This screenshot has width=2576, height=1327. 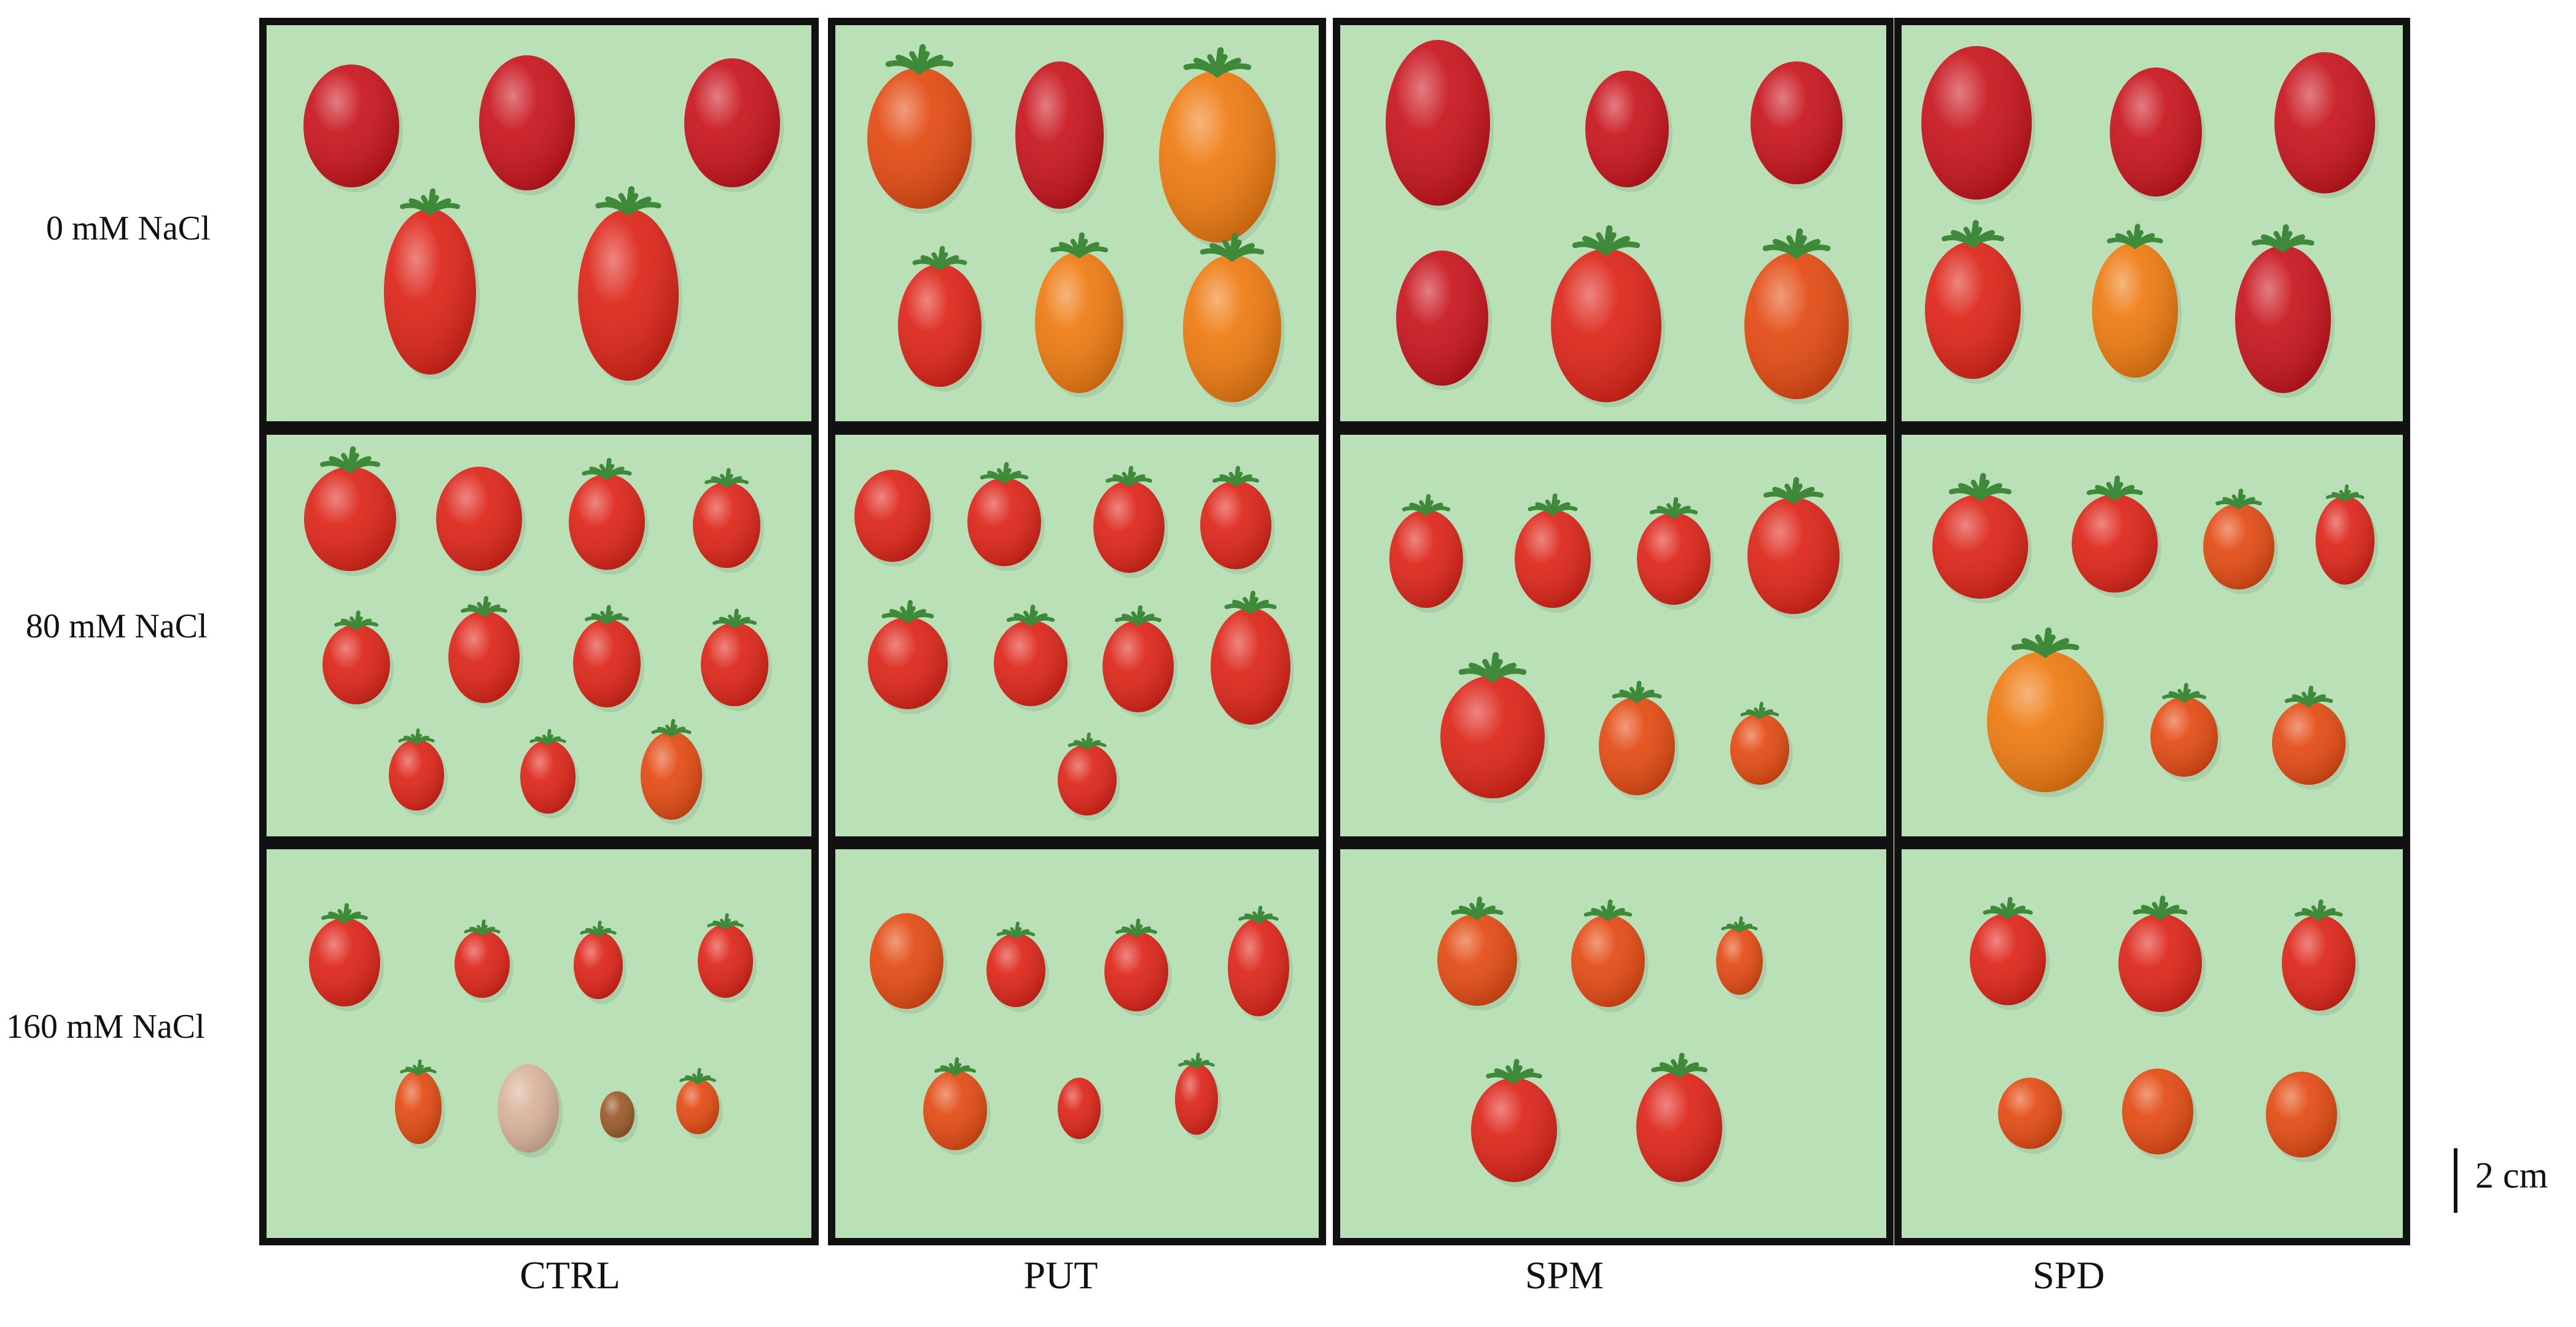 I want to click on panel-put-row3, so click(x=1077, y=1043).